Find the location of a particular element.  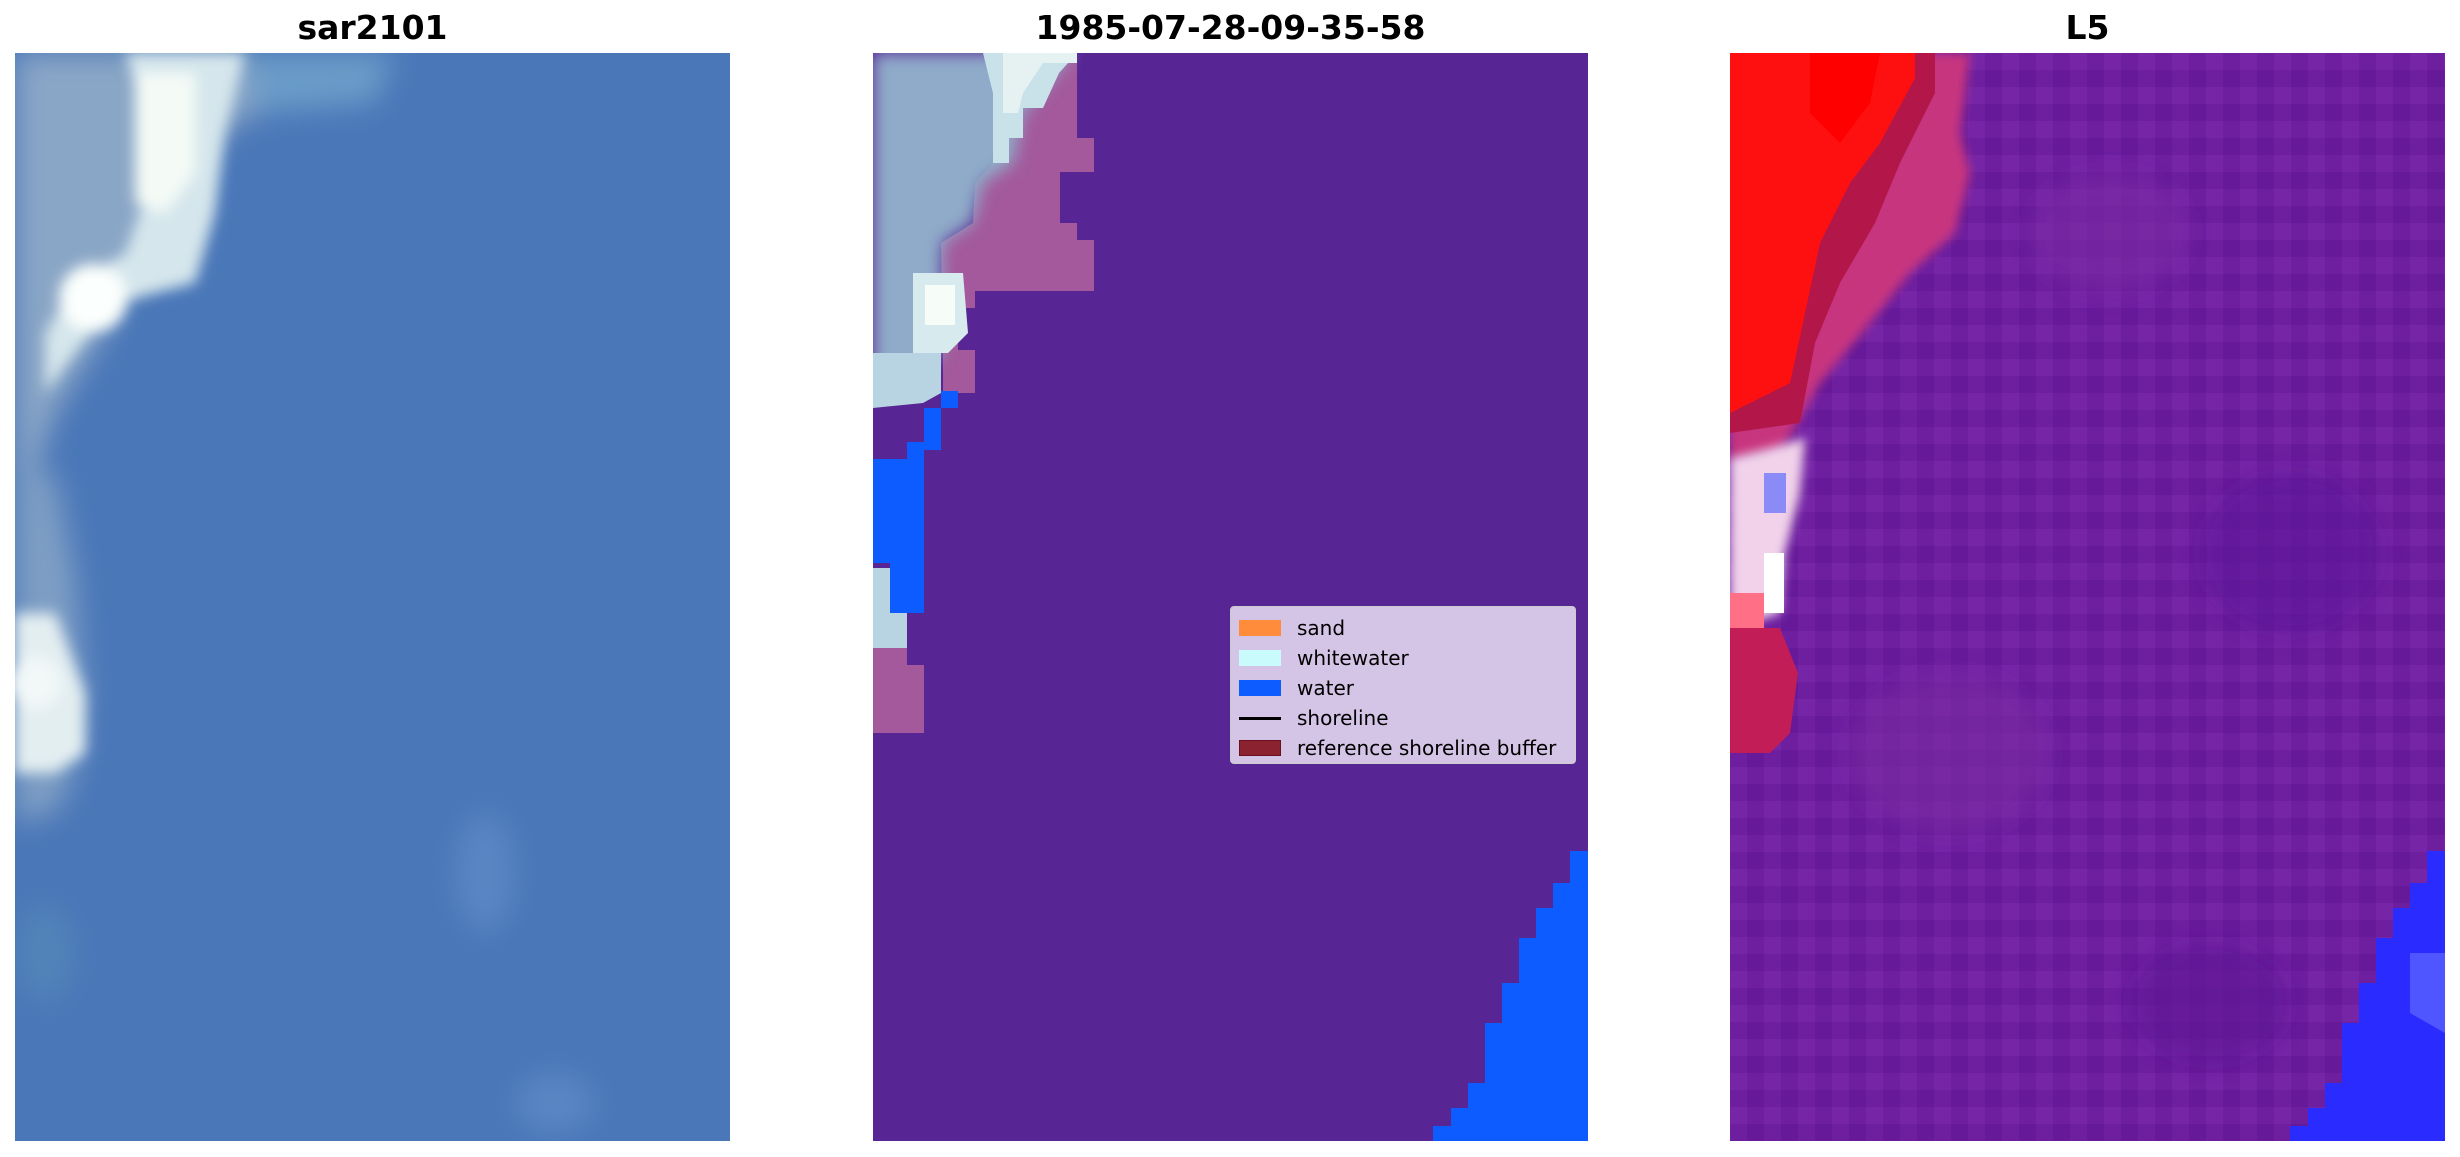

panel-title-classified: 1985-07-28-09-35-58 is located at coordinates (1230, 27).